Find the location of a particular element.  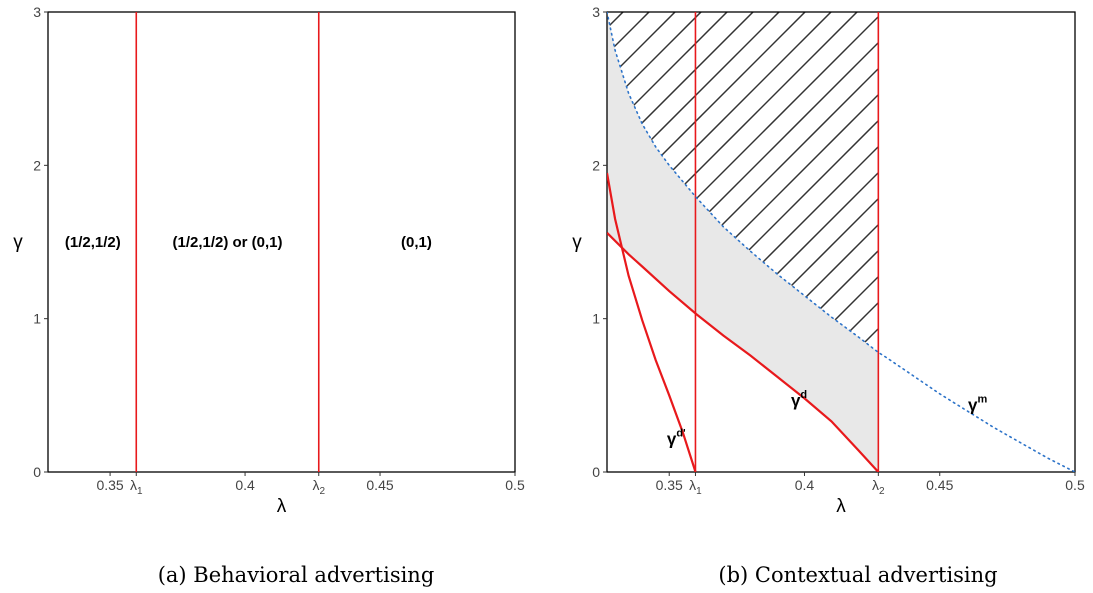

curve-label: γd is located at coordinates (799, 399).